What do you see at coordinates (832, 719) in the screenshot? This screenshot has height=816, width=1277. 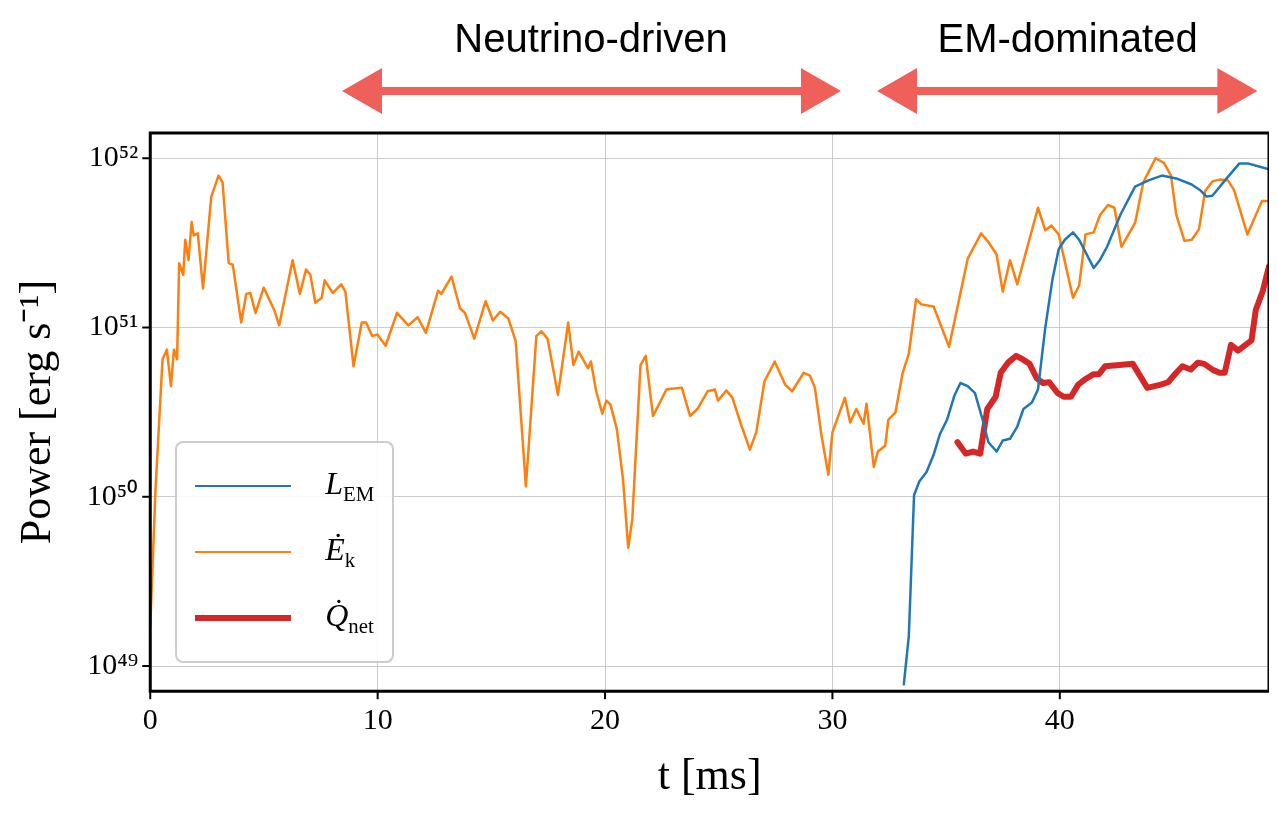 I see `x-tick-label: 30` at bounding box center [832, 719].